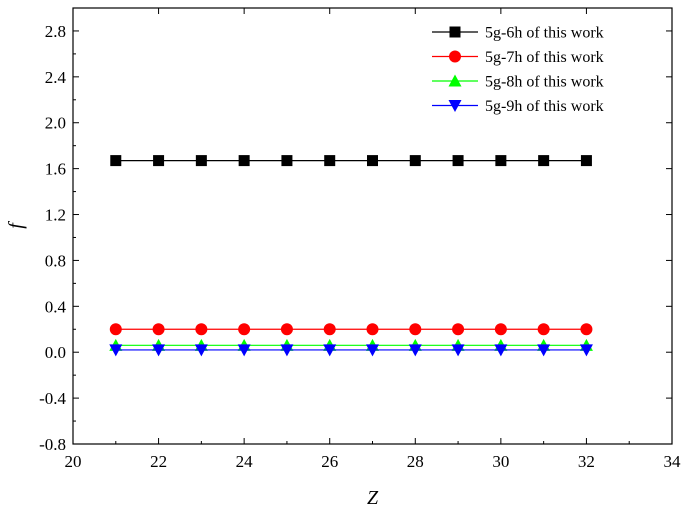 The width and height of the screenshot is (685, 511). I want to click on legend-label: 5g-7h of this work, so click(544, 57).